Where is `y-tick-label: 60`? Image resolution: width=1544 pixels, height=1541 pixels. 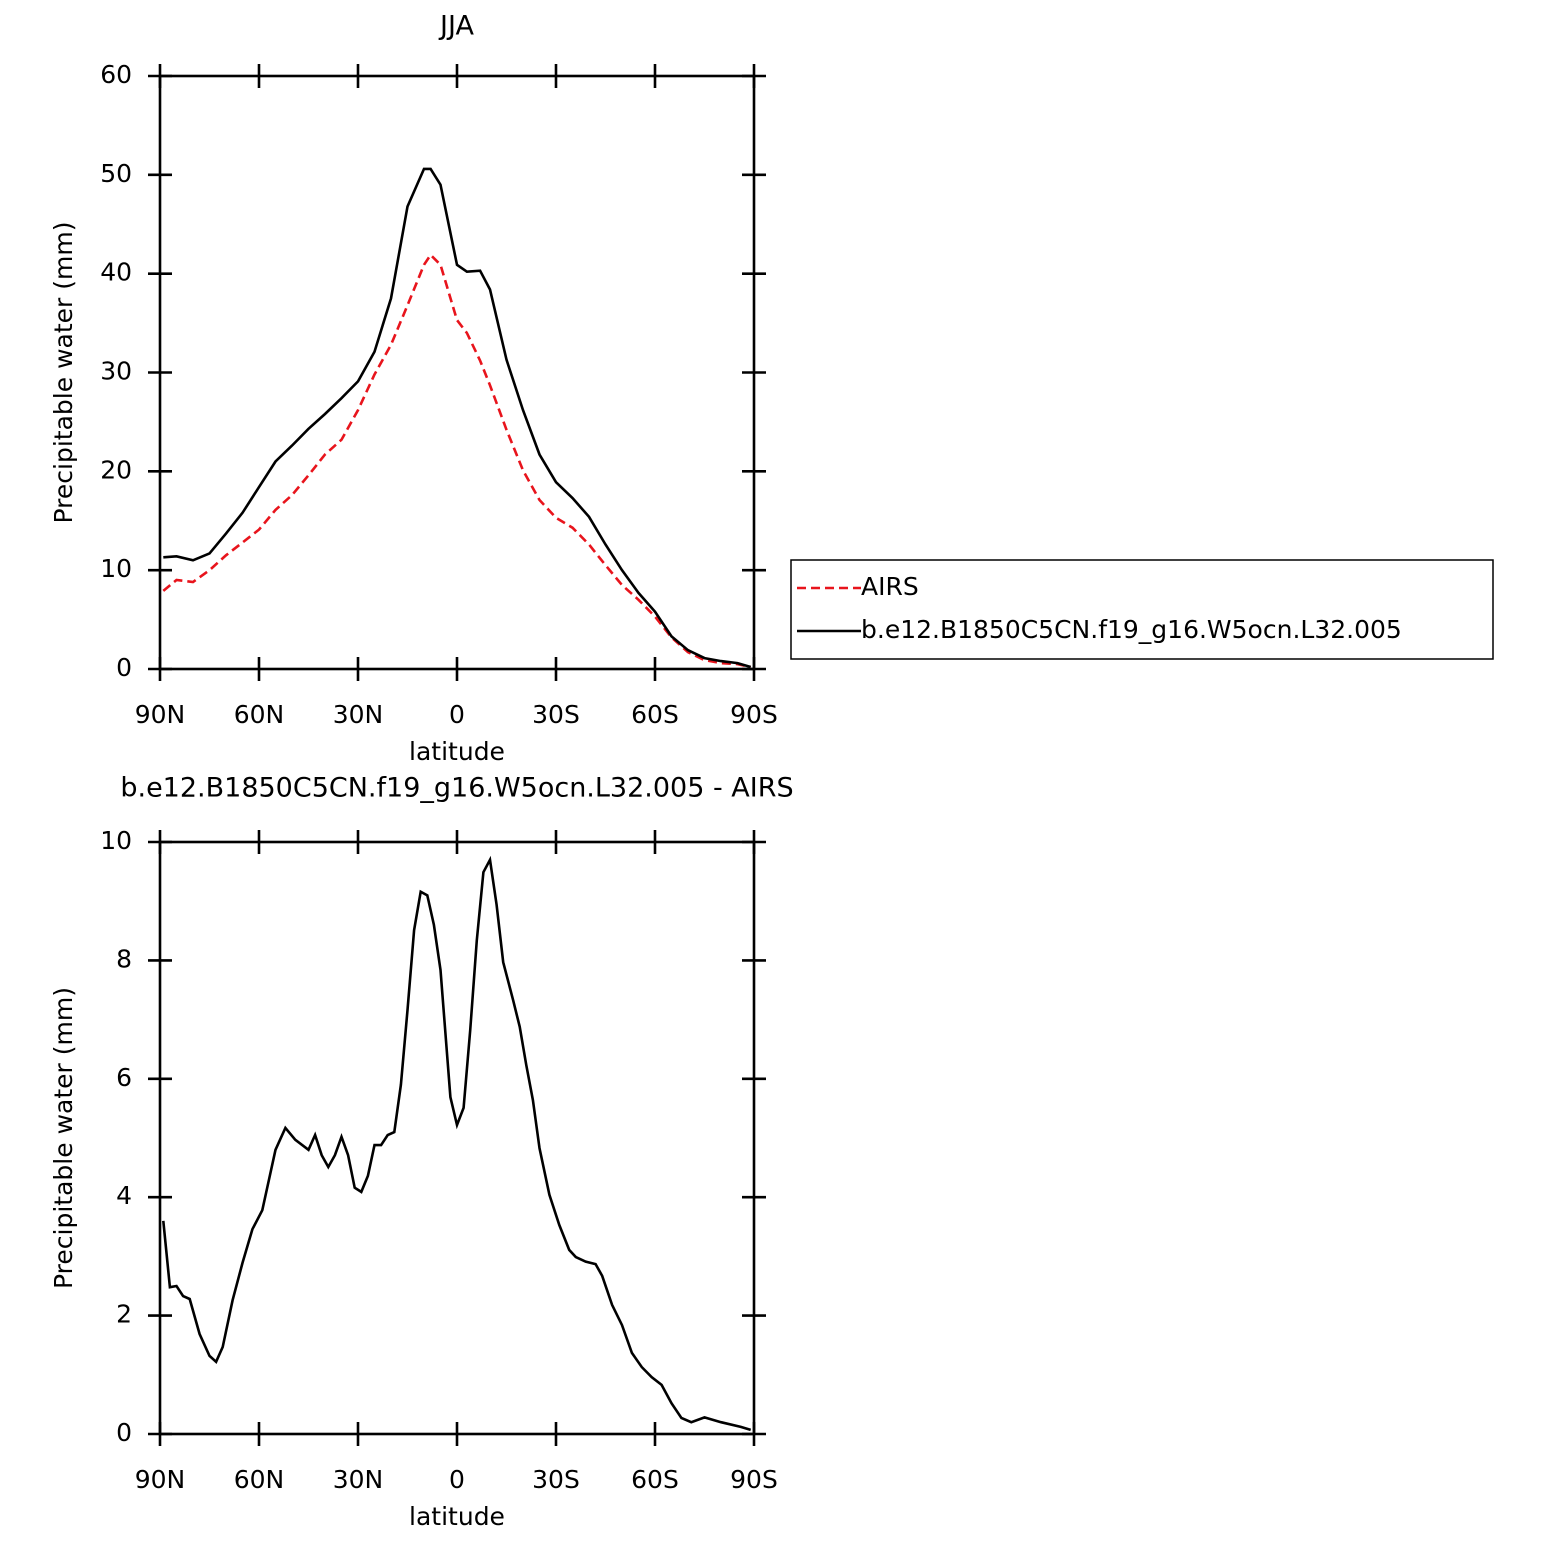
y-tick-label: 60 is located at coordinates (116, 74).